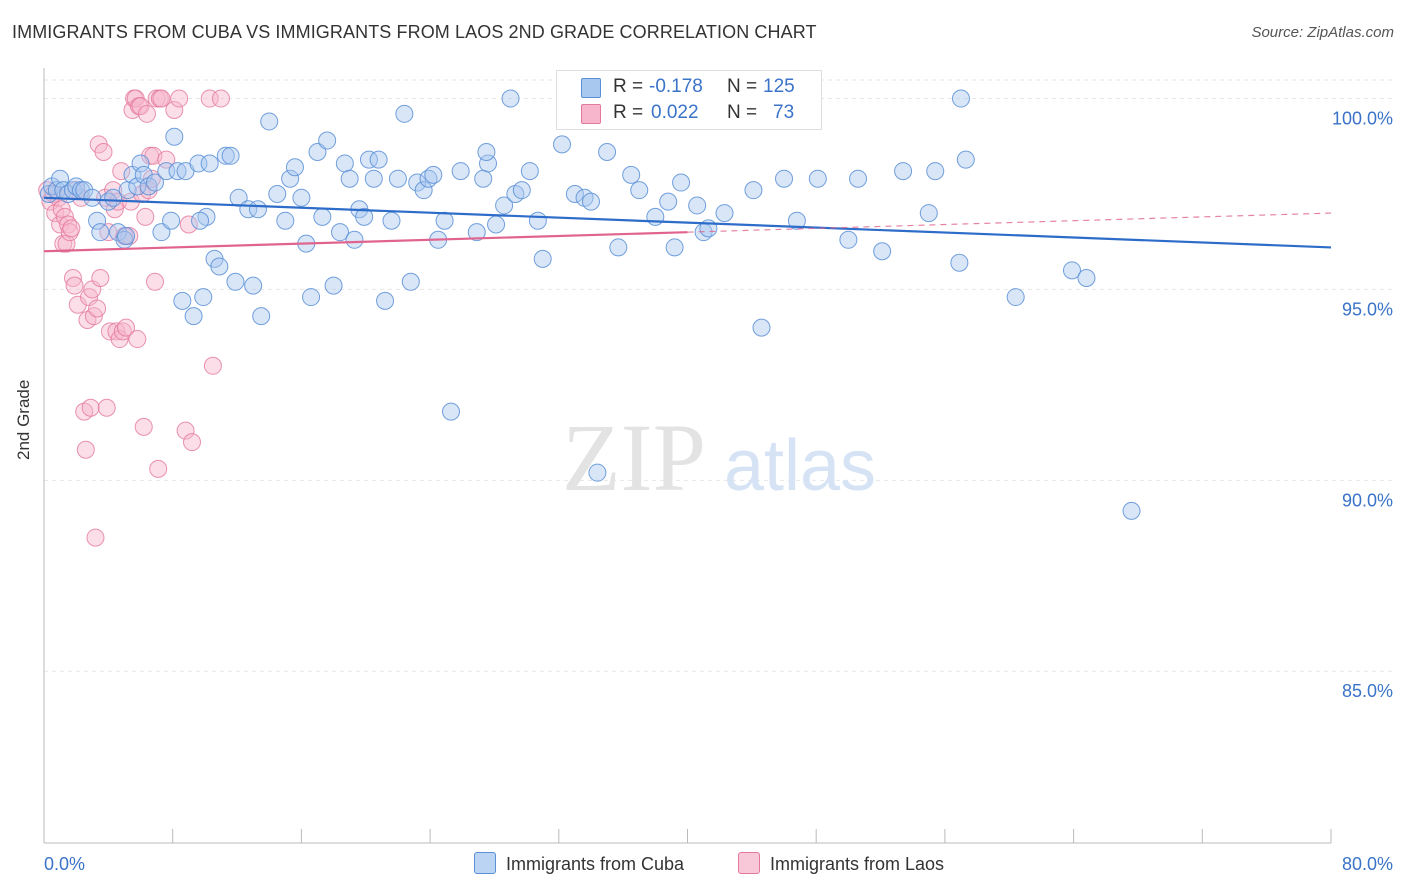 Image resolution: width=1406 pixels, height=892 pixels. What do you see at coordinates (134, 318) in the screenshot?
I see `series-laos-points` at bounding box center [134, 318].